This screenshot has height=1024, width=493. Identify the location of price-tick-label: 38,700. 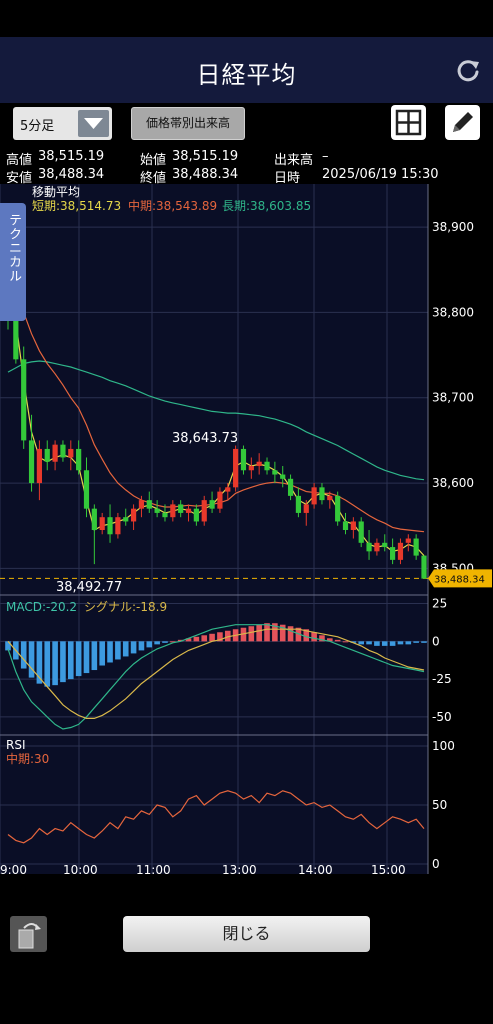
(453, 398).